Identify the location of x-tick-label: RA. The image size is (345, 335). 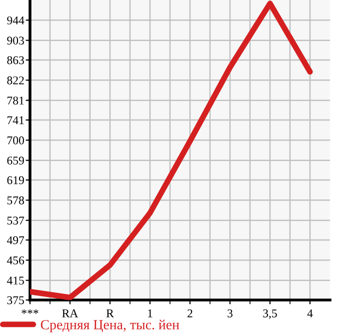
(70, 313).